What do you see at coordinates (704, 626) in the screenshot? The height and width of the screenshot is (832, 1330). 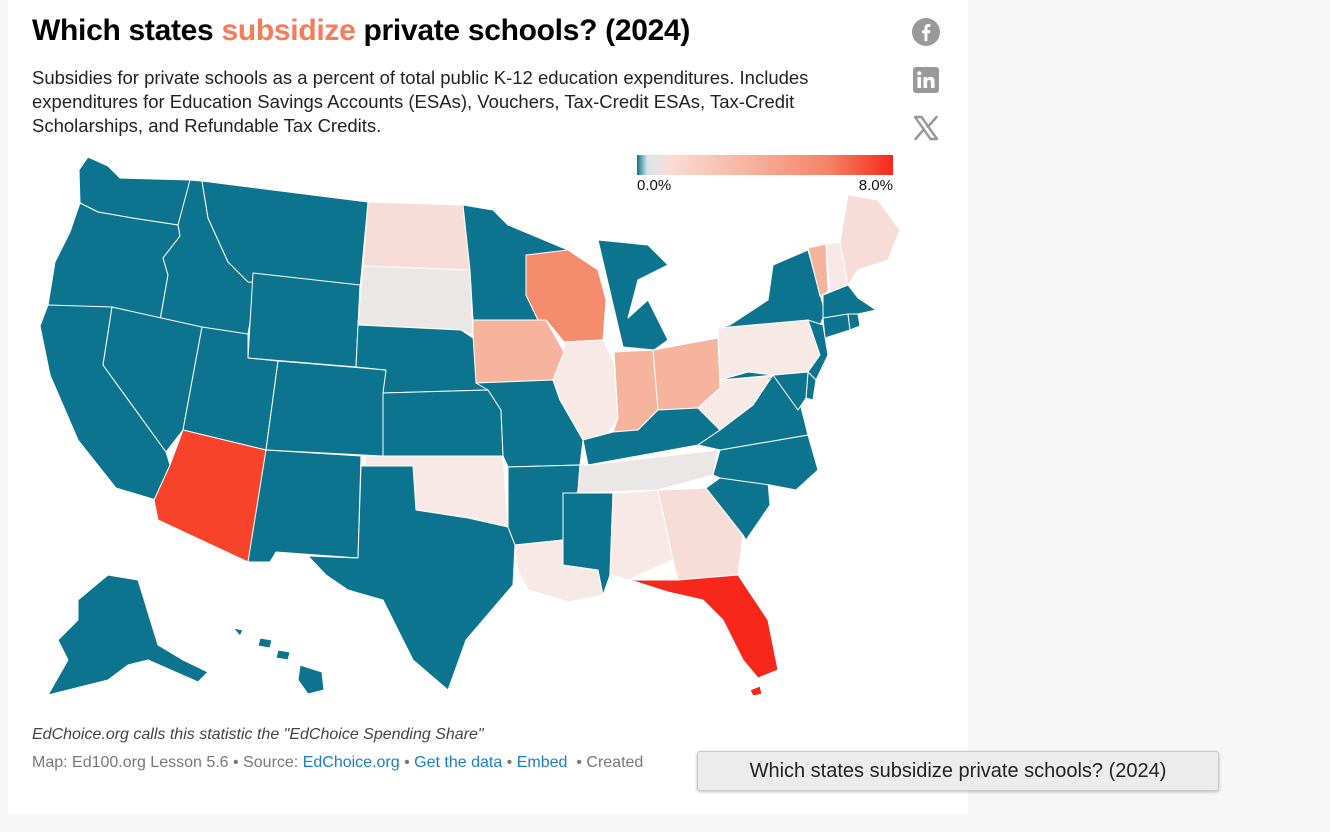 I see `state-fl` at bounding box center [704, 626].